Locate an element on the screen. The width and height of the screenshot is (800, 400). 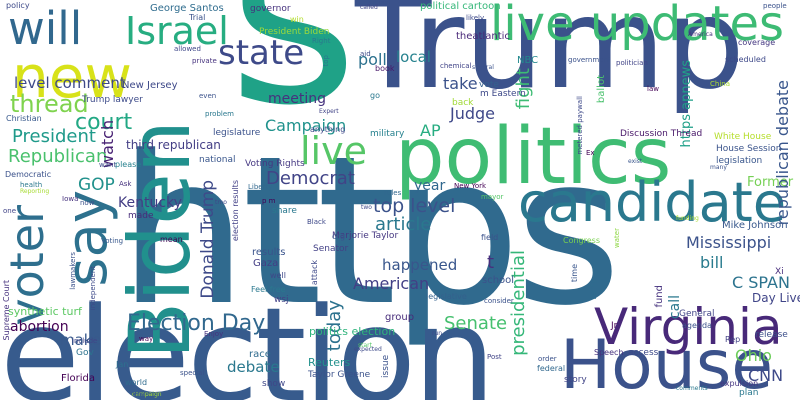
word-politics: politics is located at coordinates (533, 157).